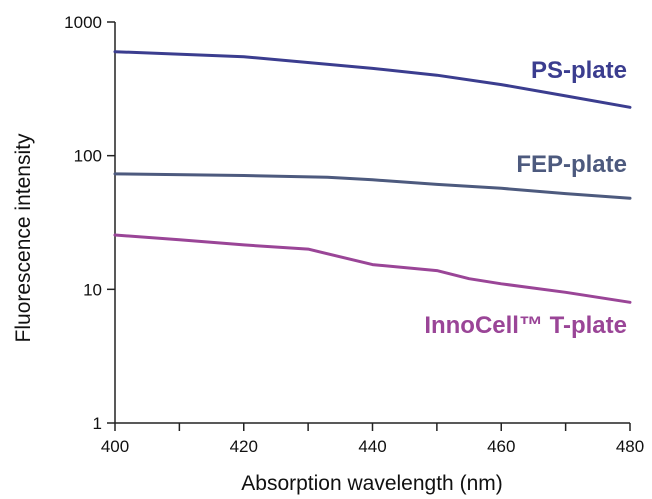 The image size is (652, 499). Describe the element at coordinates (372, 268) in the screenshot. I see `series-line-innocell-t-plate` at that location.